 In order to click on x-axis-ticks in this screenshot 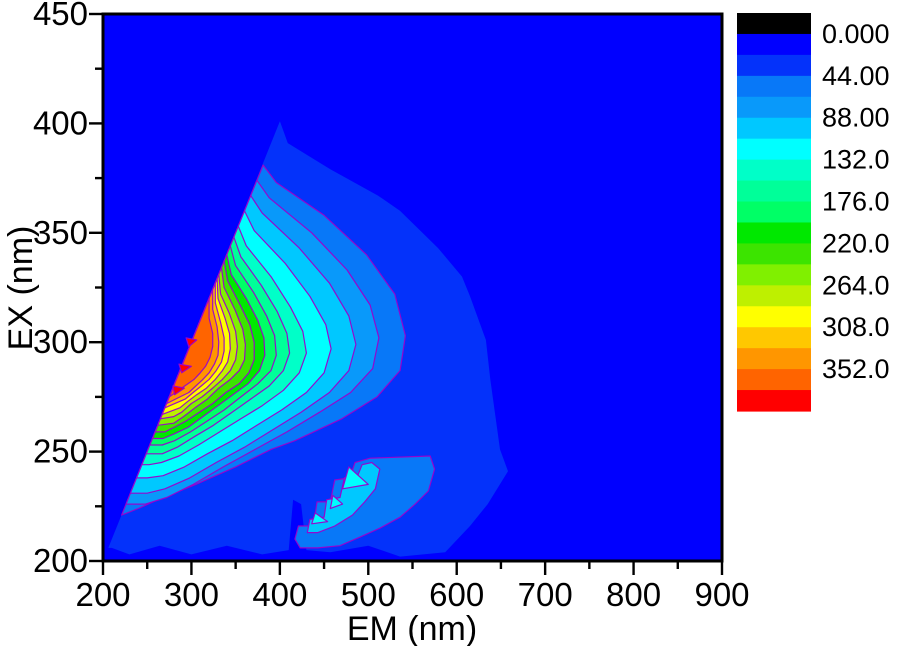, I will do `click(412, 568)`.